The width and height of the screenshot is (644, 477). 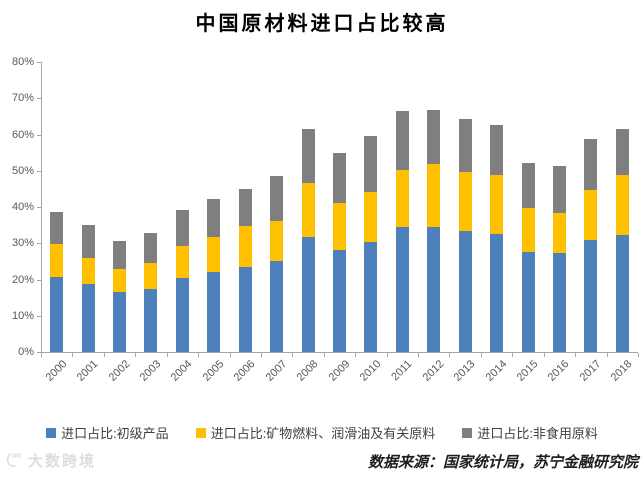 What do you see at coordinates (22, 243) in the screenshot?
I see `y-axis-label: 30%` at bounding box center [22, 243].